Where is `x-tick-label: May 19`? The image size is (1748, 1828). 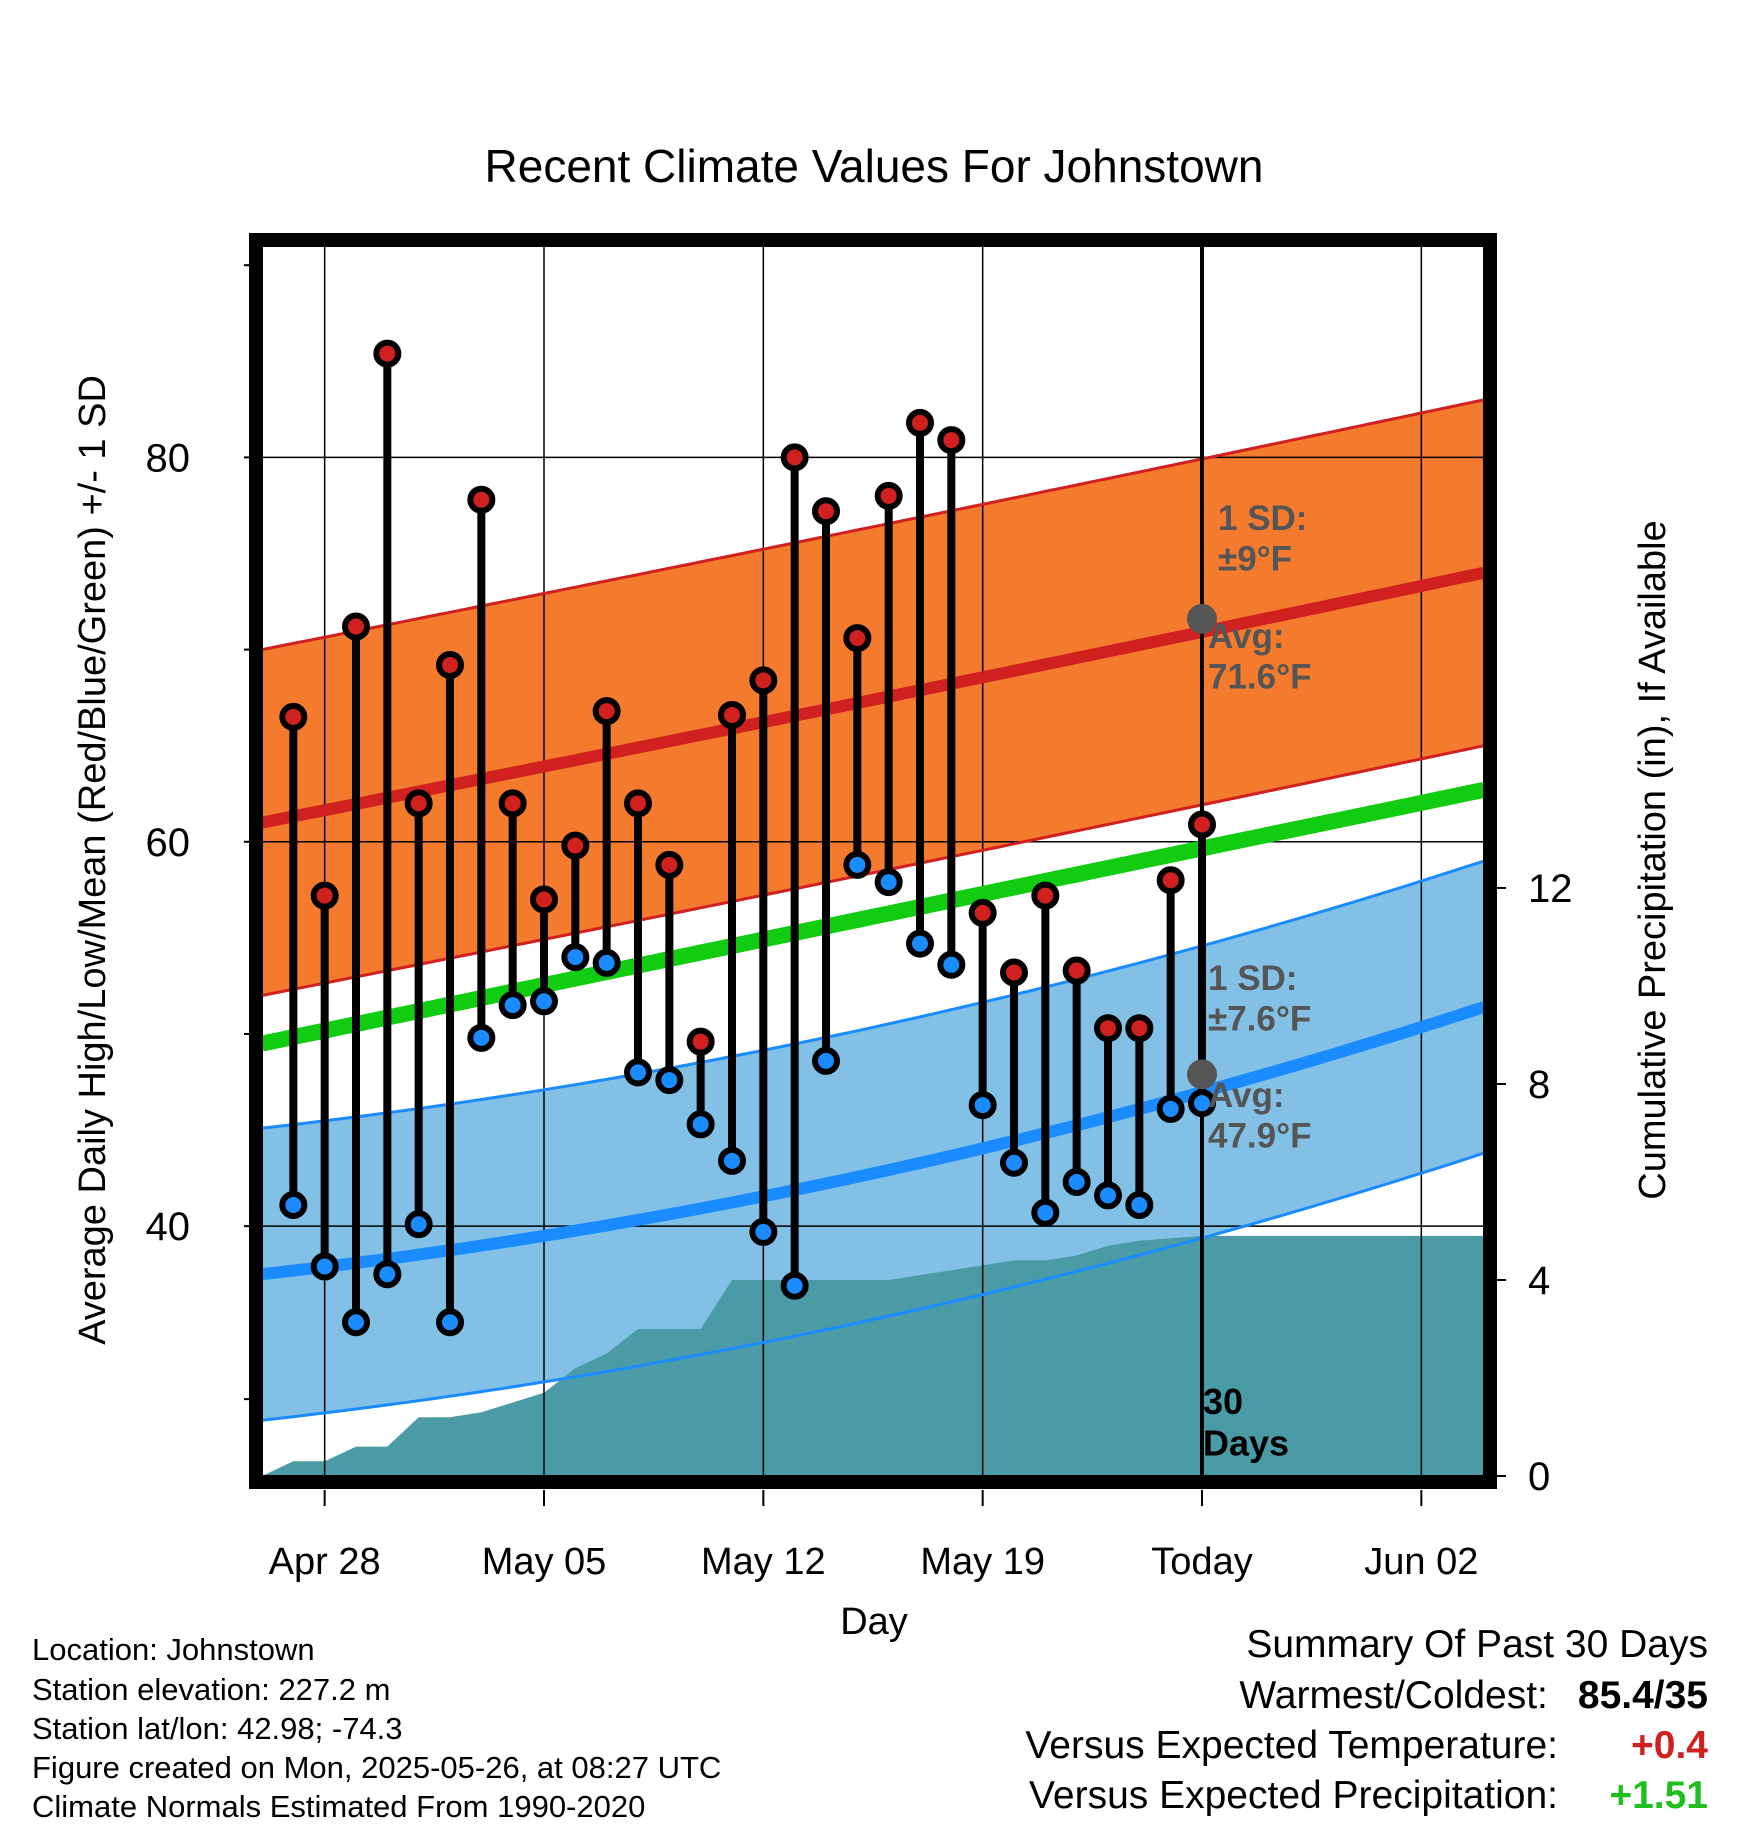 x-tick-label: May 19 is located at coordinates (982, 1562).